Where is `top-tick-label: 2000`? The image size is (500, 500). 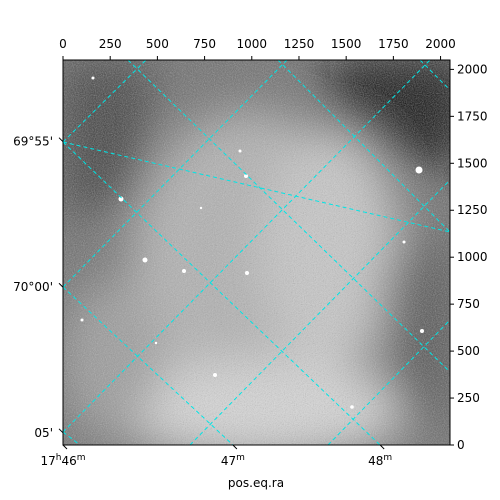
top-tick-label: 2000 is located at coordinates (440, 44).